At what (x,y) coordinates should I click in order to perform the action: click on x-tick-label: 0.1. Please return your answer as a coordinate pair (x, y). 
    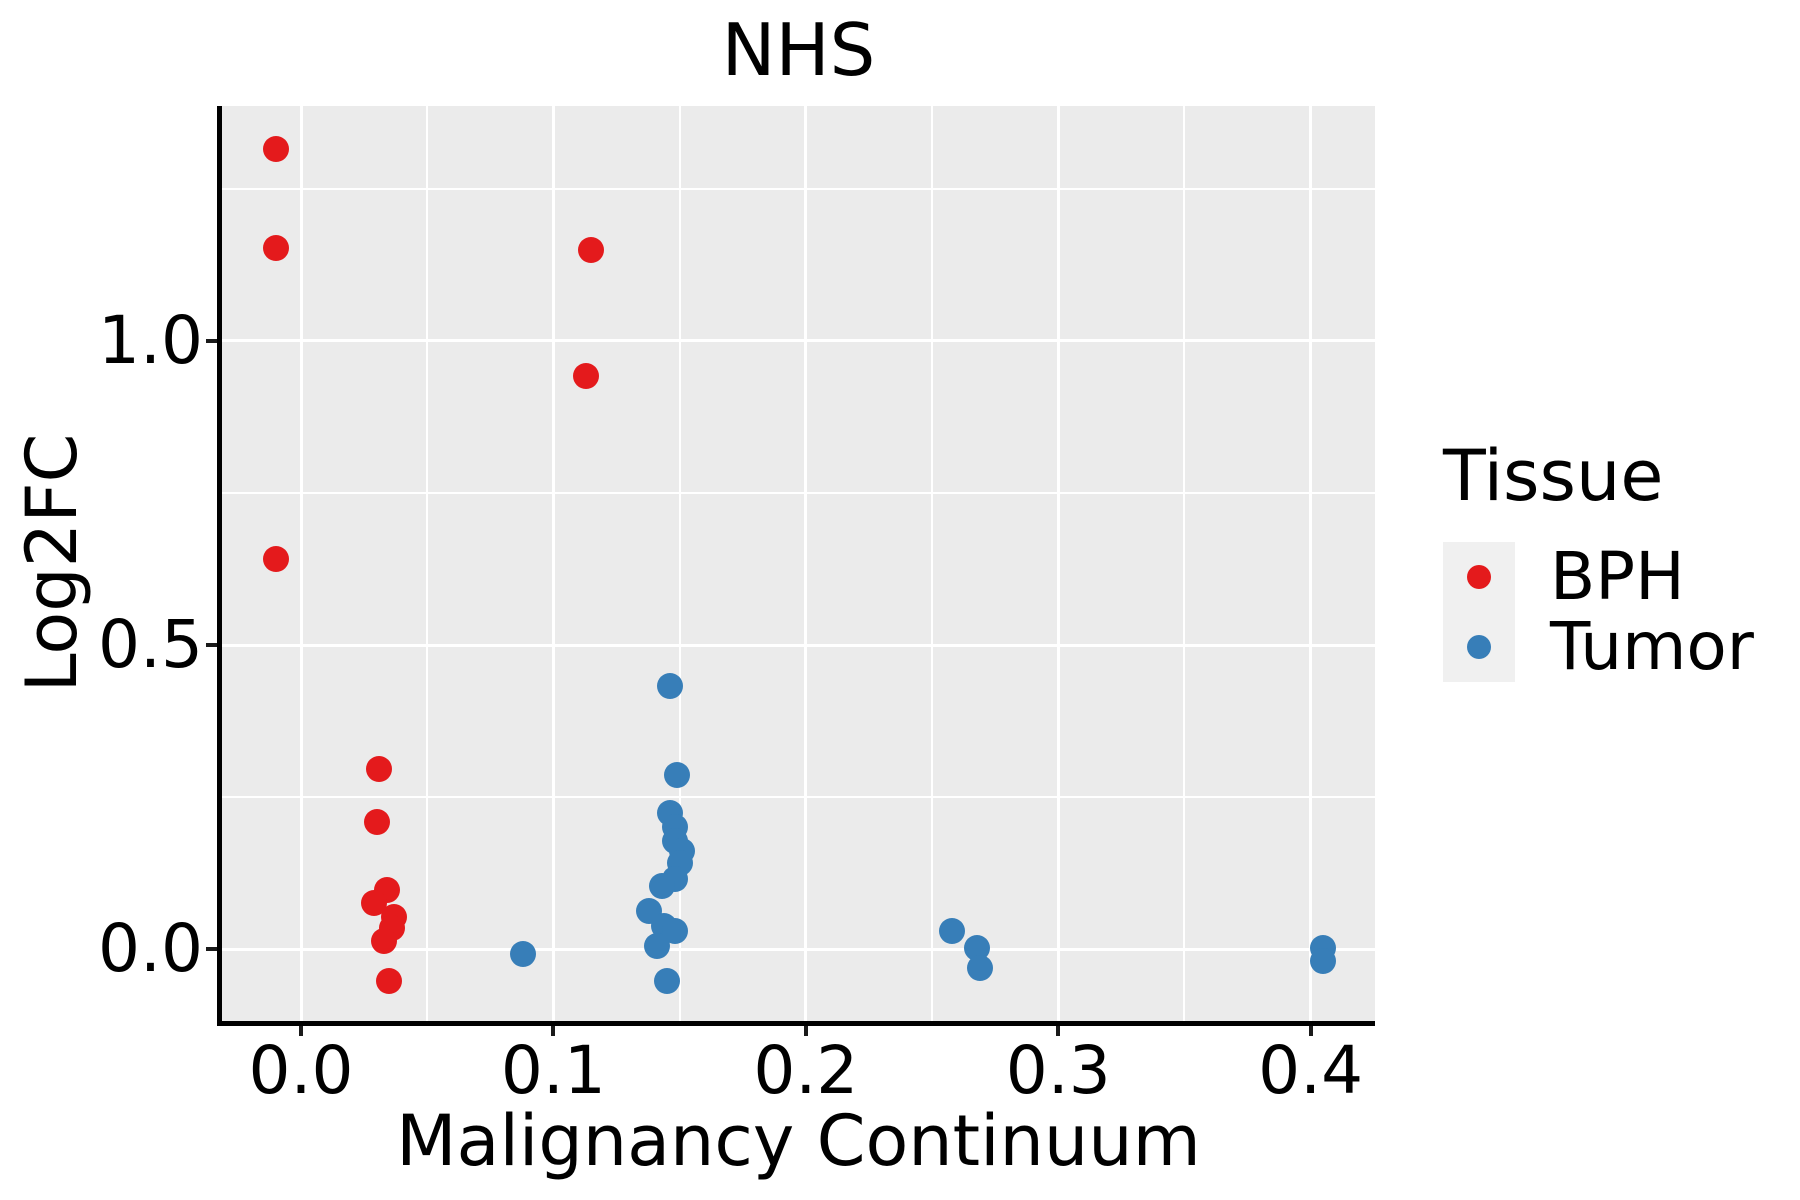
    Looking at the image, I should click on (553, 1070).